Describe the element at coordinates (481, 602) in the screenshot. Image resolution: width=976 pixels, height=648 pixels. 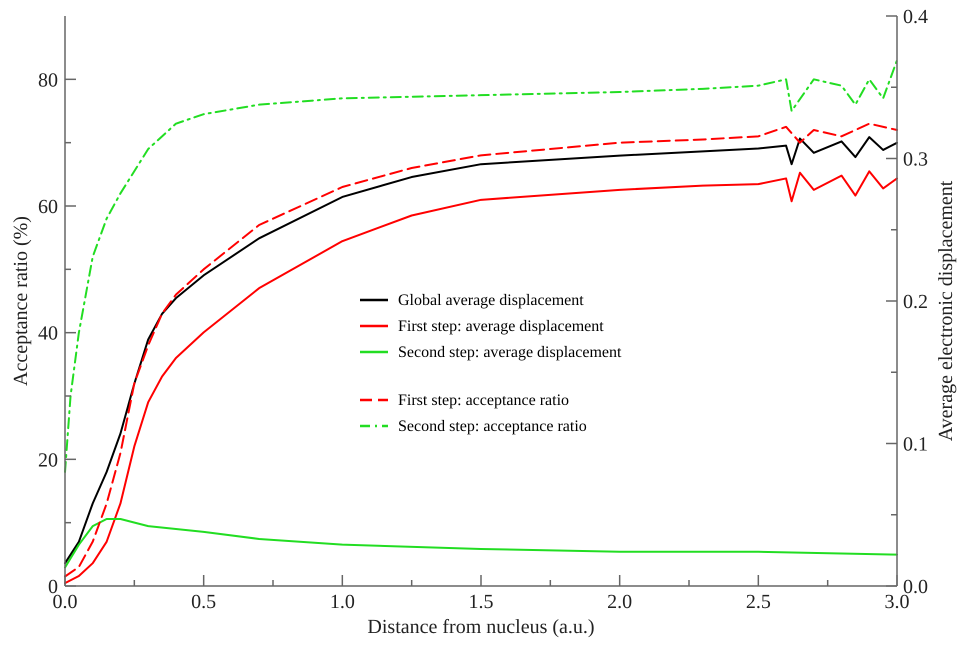
I see `x-tick-label: 1.5` at that location.